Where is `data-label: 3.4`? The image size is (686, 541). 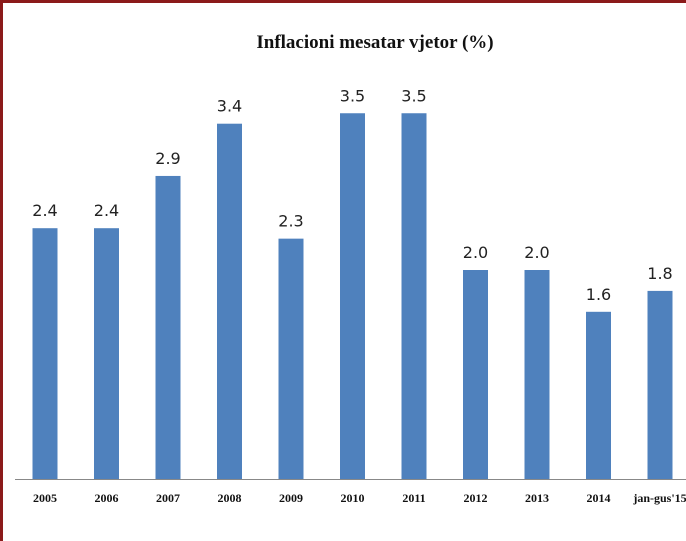
data-label: 3.4 is located at coordinates (229, 106).